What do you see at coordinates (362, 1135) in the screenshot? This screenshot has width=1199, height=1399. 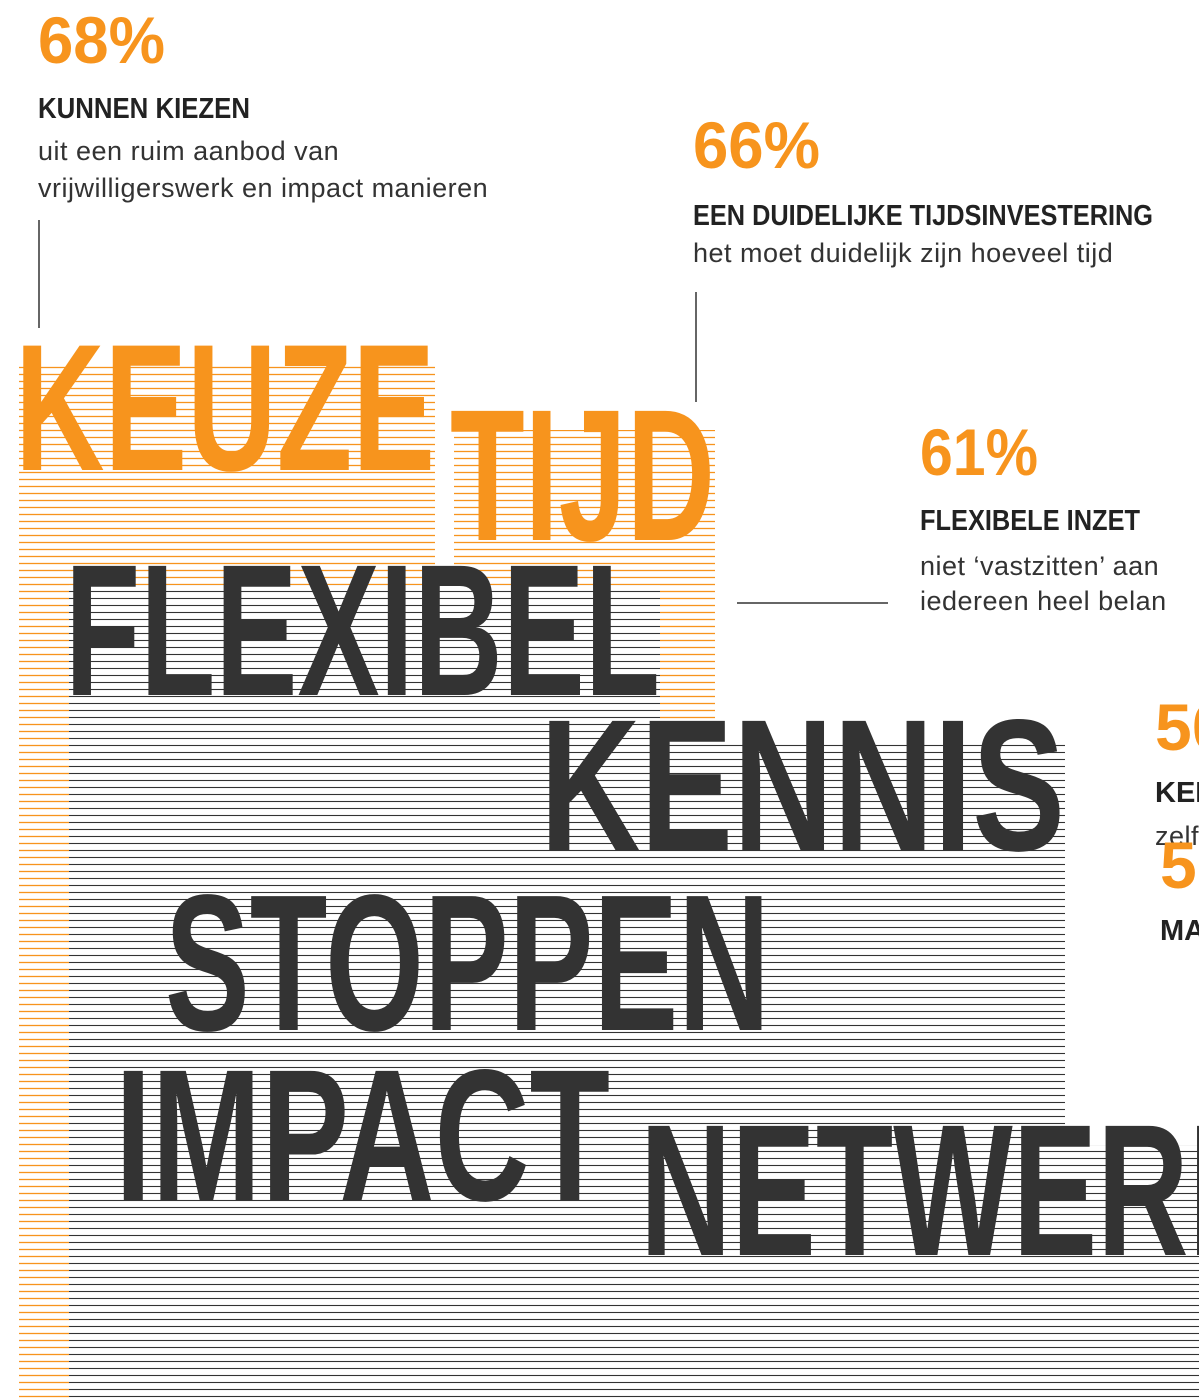 I see `big-word: IMPACT` at bounding box center [362, 1135].